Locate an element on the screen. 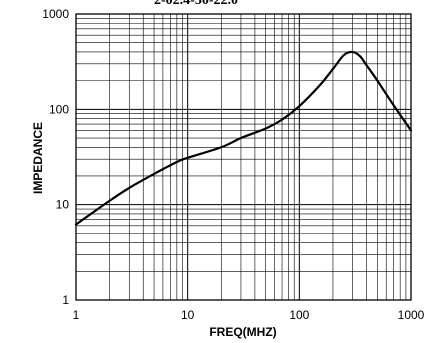 This screenshot has width=434, height=343. x-tick-labels: 1 10 100 1000 is located at coordinates (249, 315).